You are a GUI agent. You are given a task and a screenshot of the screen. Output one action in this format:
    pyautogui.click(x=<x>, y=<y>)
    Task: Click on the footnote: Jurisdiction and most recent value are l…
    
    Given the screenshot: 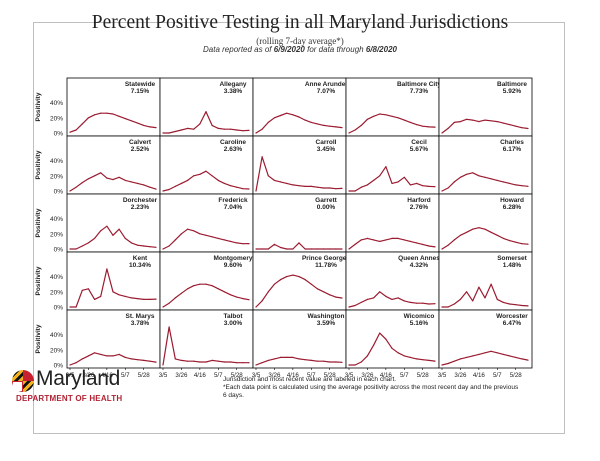 What is the action you would take?
    pyautogui.click(x=373, y=388)
    